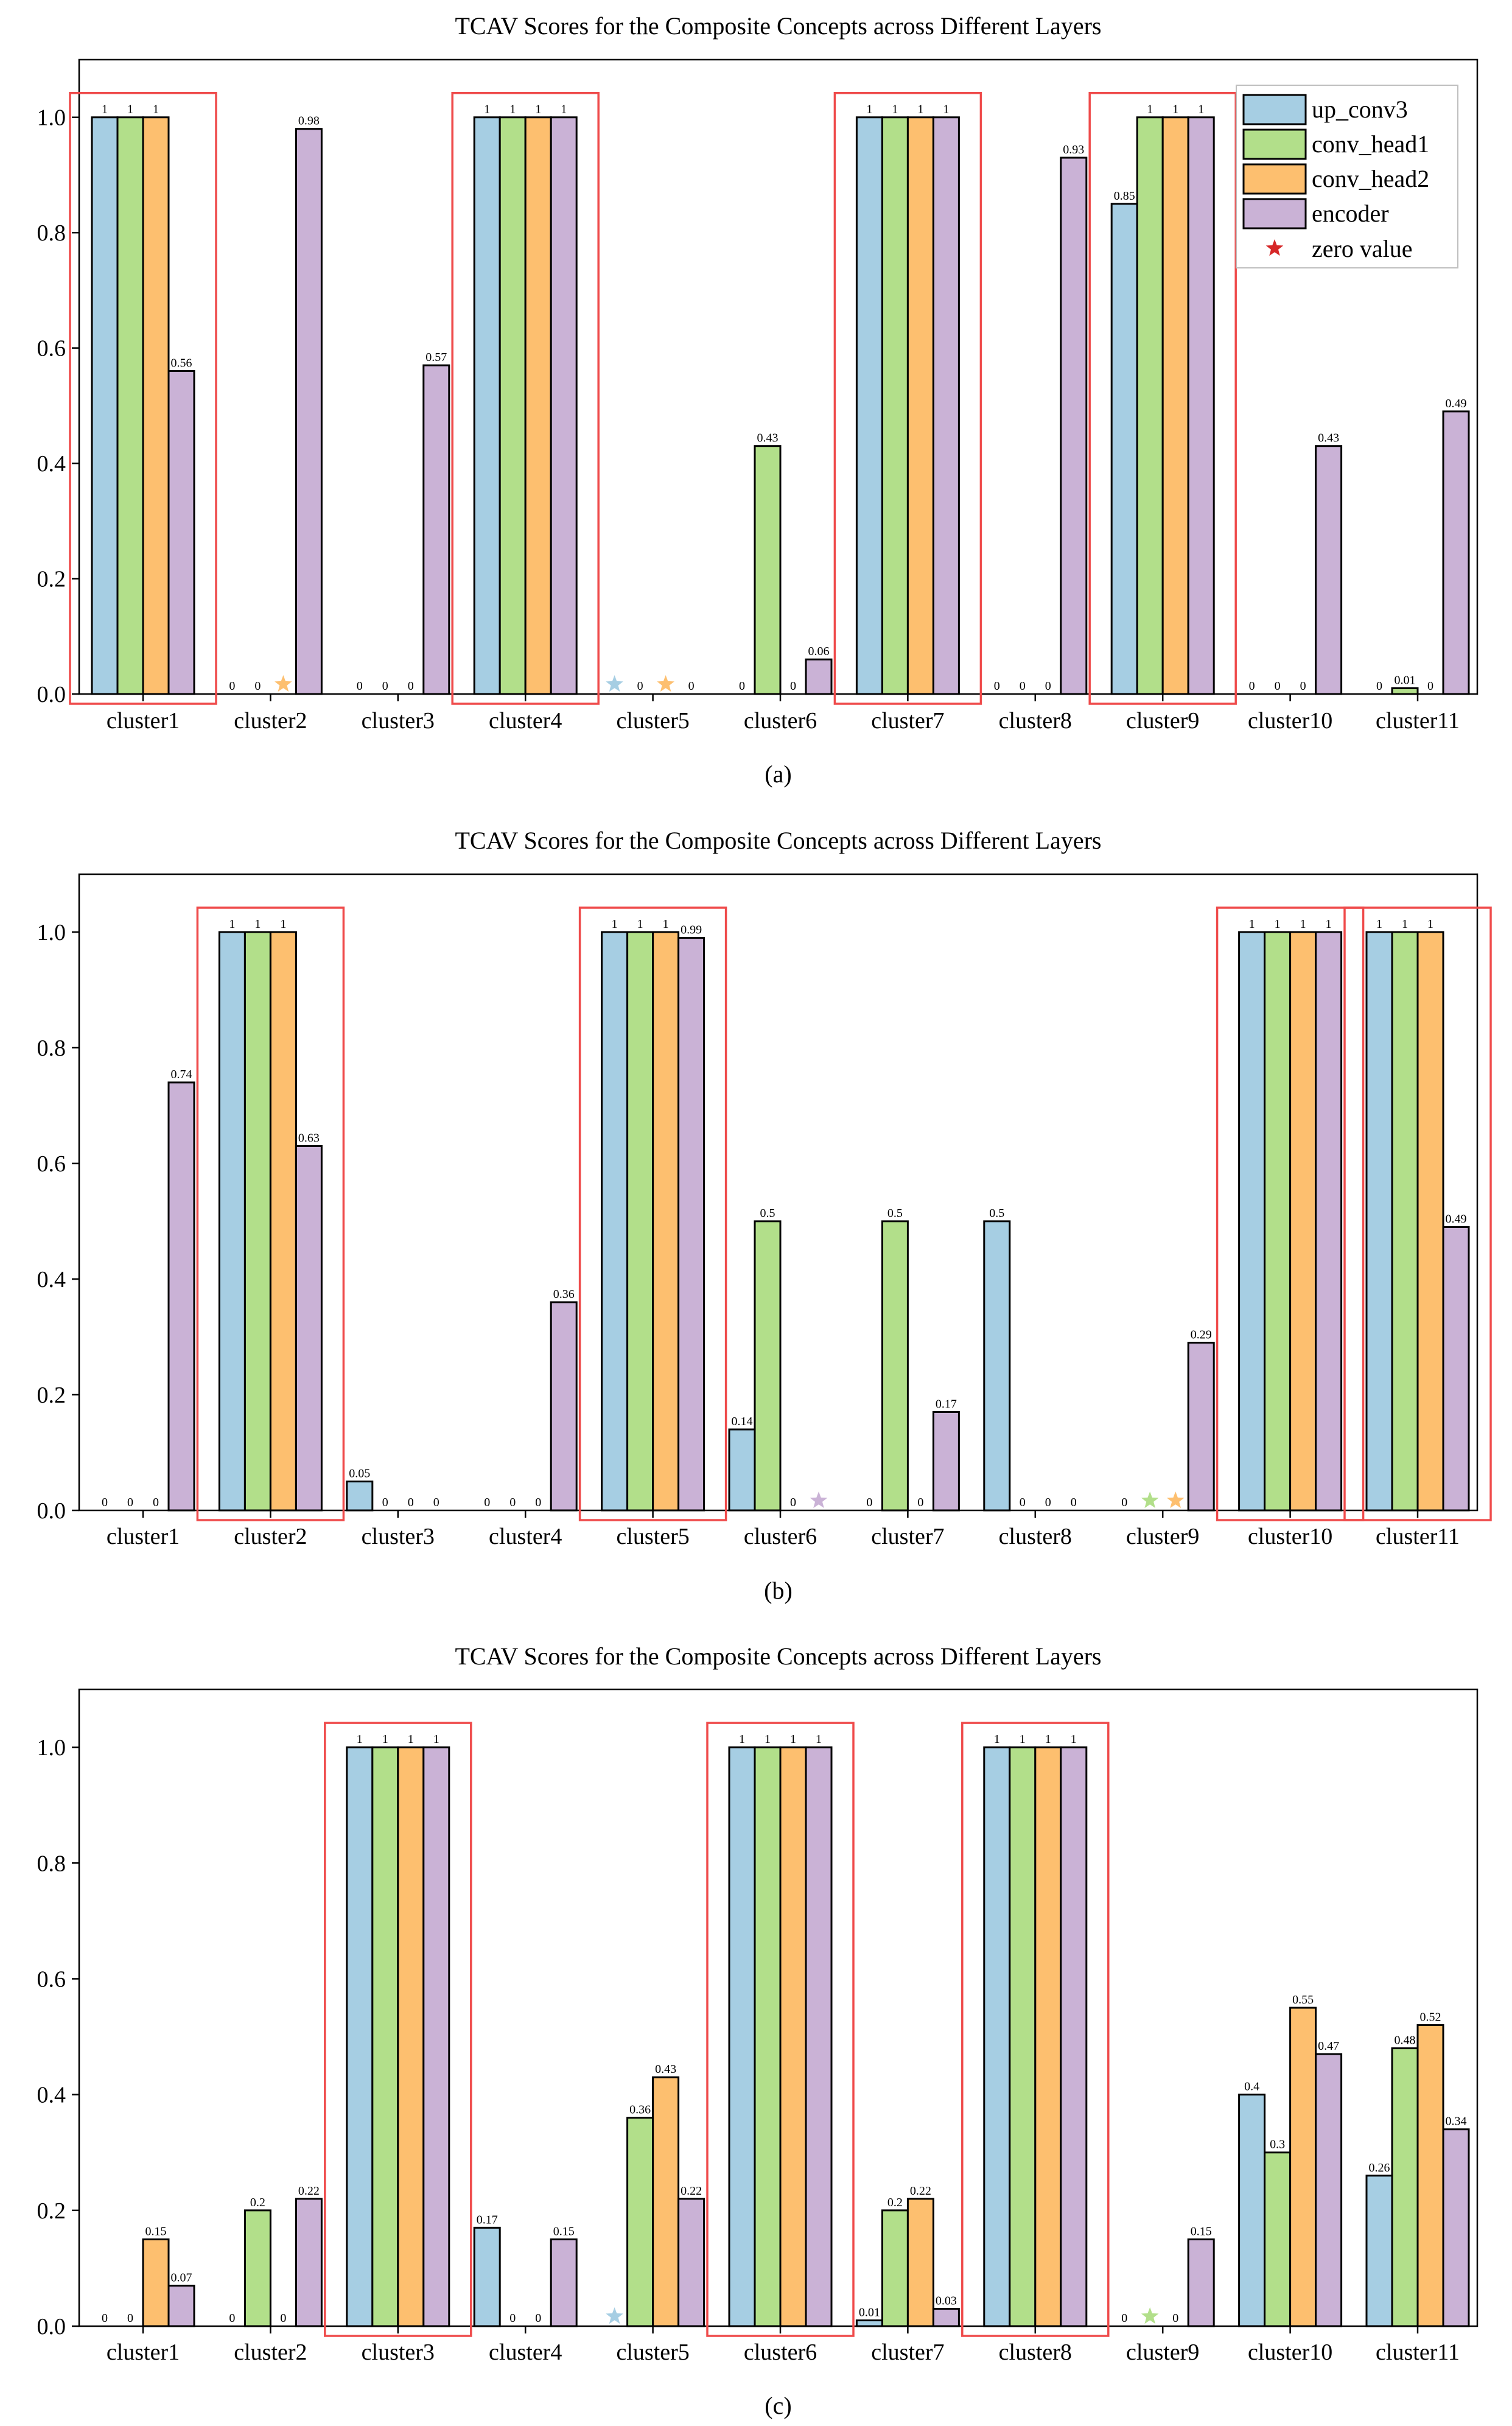  What do you see at coordinates (780, 1536) in the screenshot?
I see `x-tick-label: cluster6` at bounding box center [780, 1536].